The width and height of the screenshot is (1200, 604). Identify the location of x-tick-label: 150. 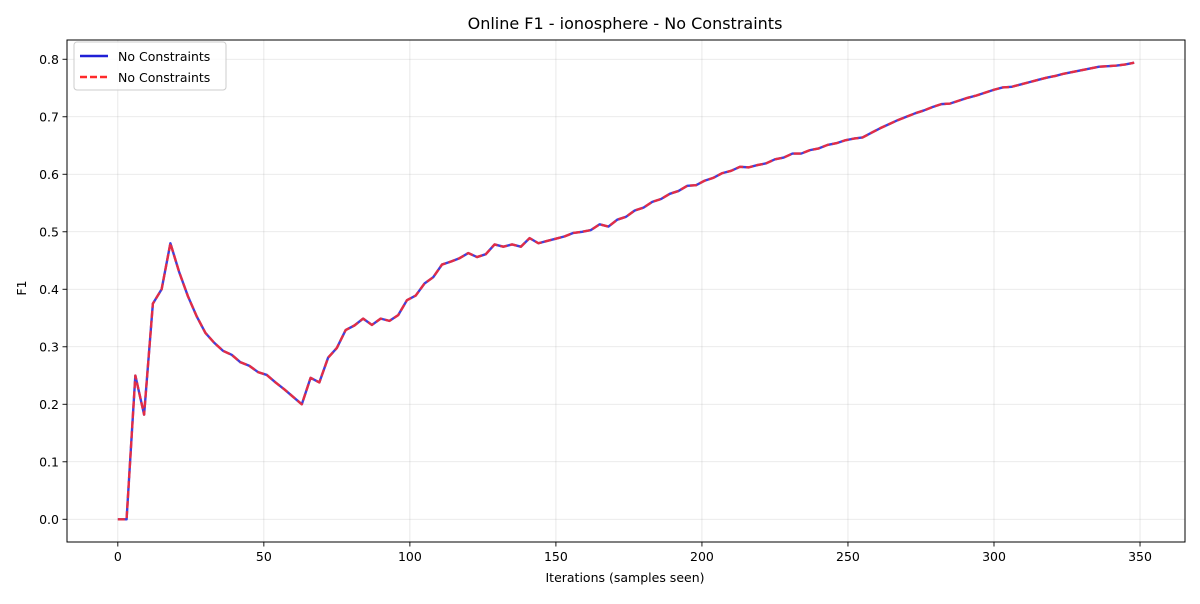
(556, 556).